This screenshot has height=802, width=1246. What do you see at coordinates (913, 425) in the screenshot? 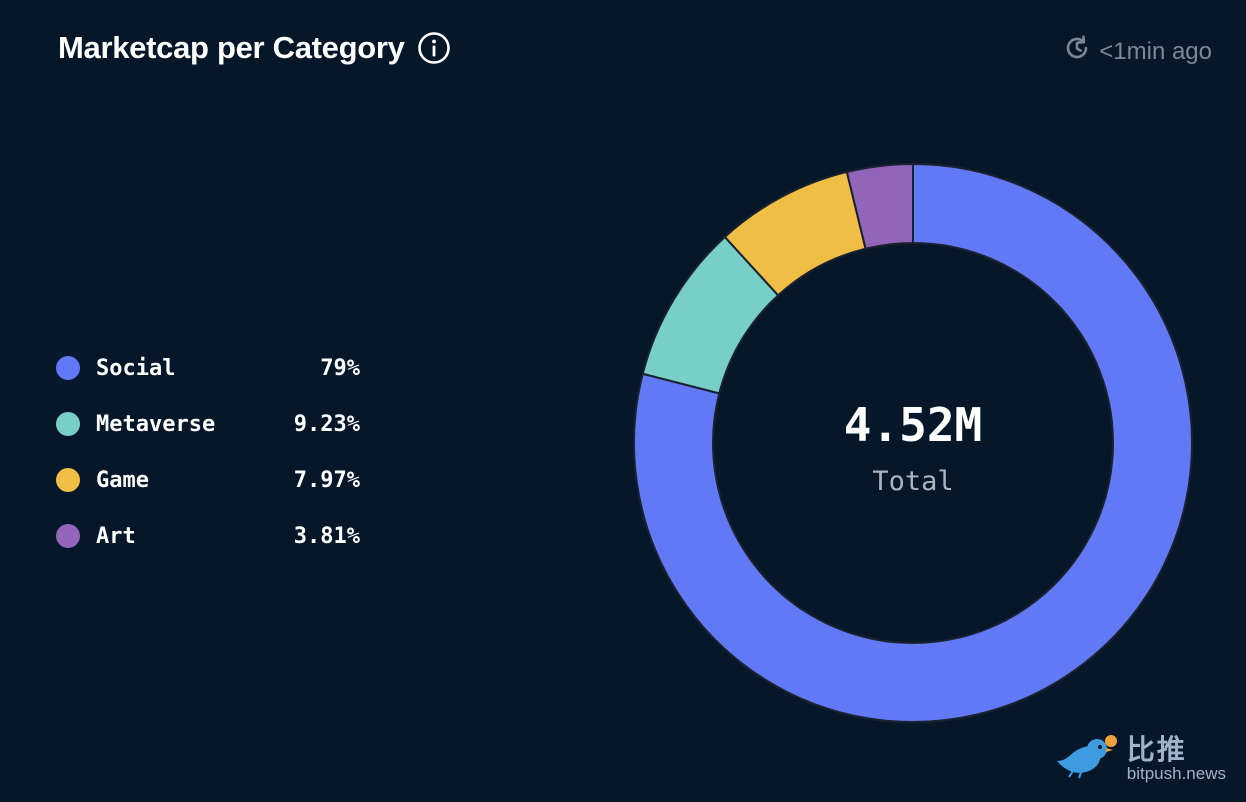
I see `donut-center-value: 4.52M` at bounding box center [913, 425].